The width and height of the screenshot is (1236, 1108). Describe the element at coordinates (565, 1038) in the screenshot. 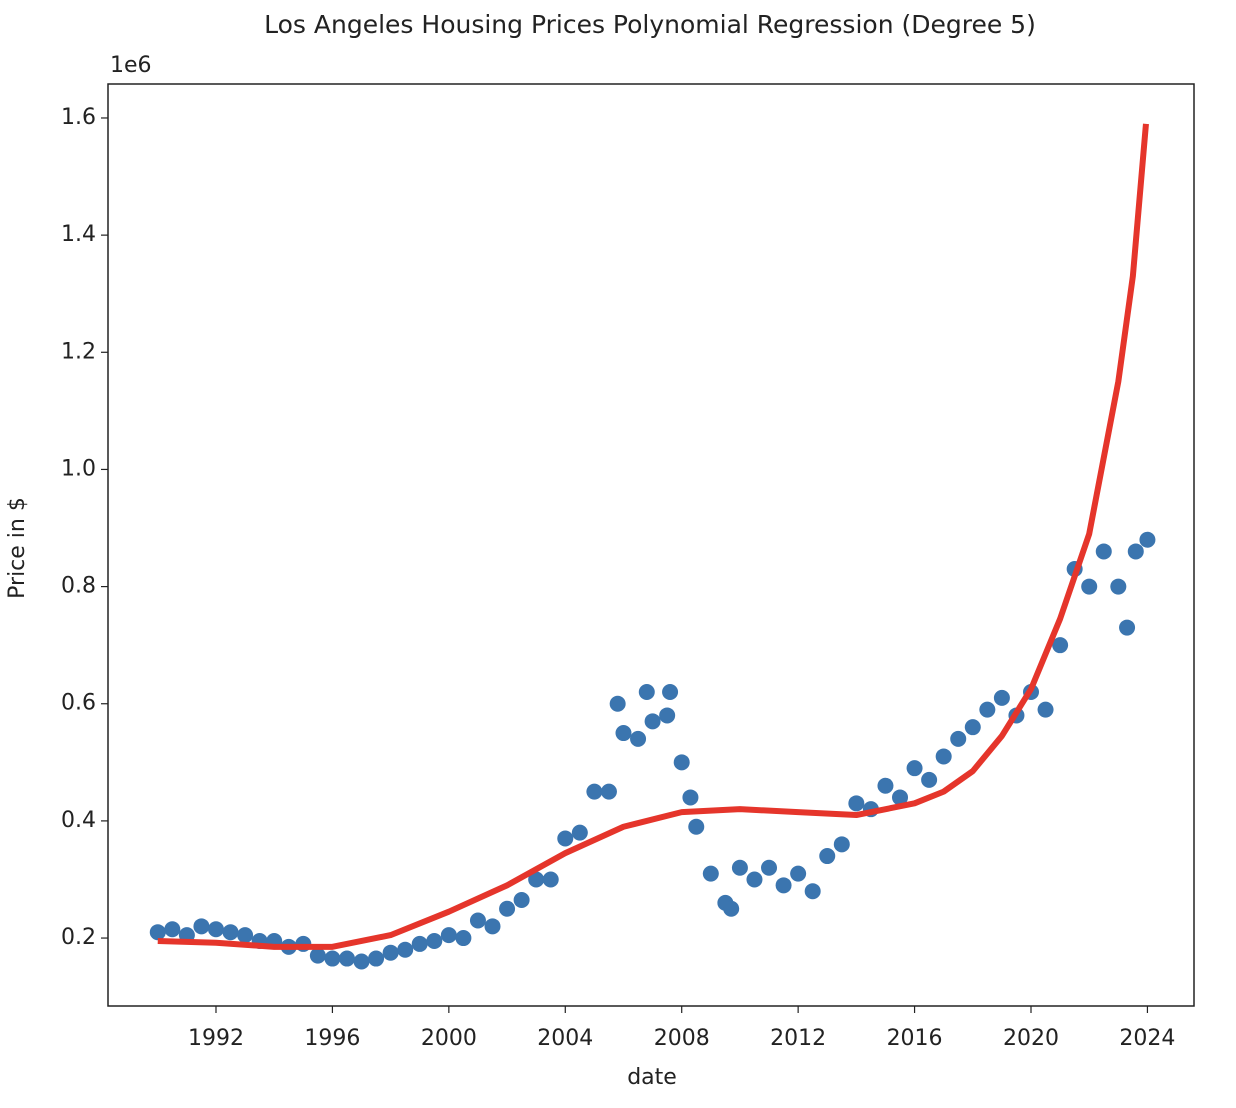

I see `x-tick-label: 2004` at that location.